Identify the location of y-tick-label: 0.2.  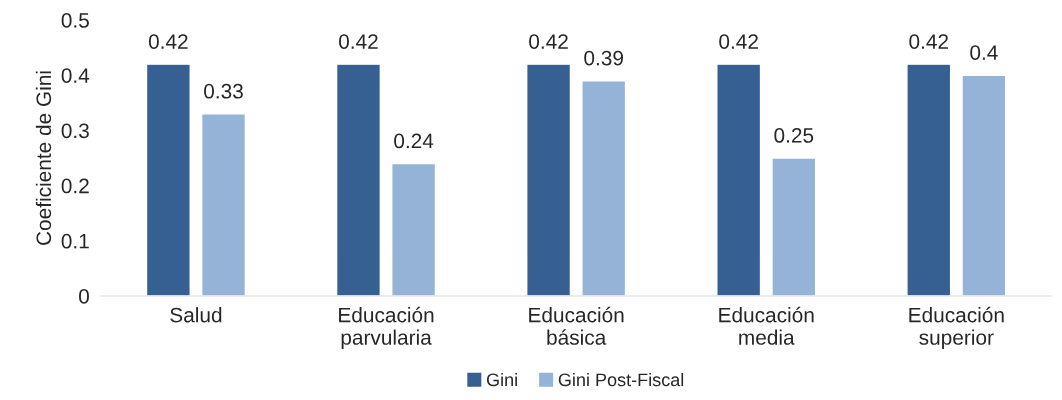
(75, 186).